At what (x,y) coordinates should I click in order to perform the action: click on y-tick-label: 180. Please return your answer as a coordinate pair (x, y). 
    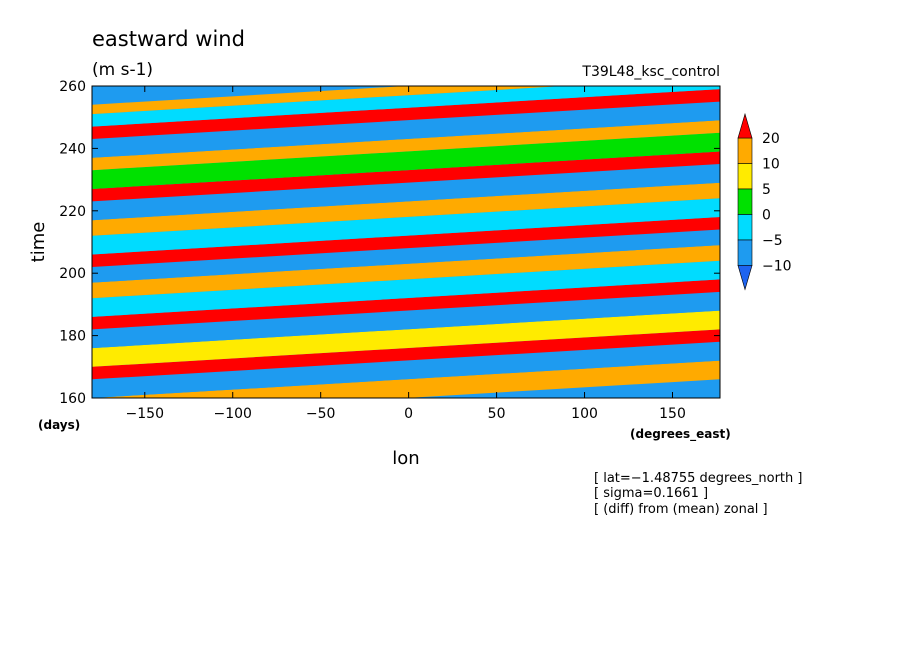
    Looking at the image, I should click on (72, 337).